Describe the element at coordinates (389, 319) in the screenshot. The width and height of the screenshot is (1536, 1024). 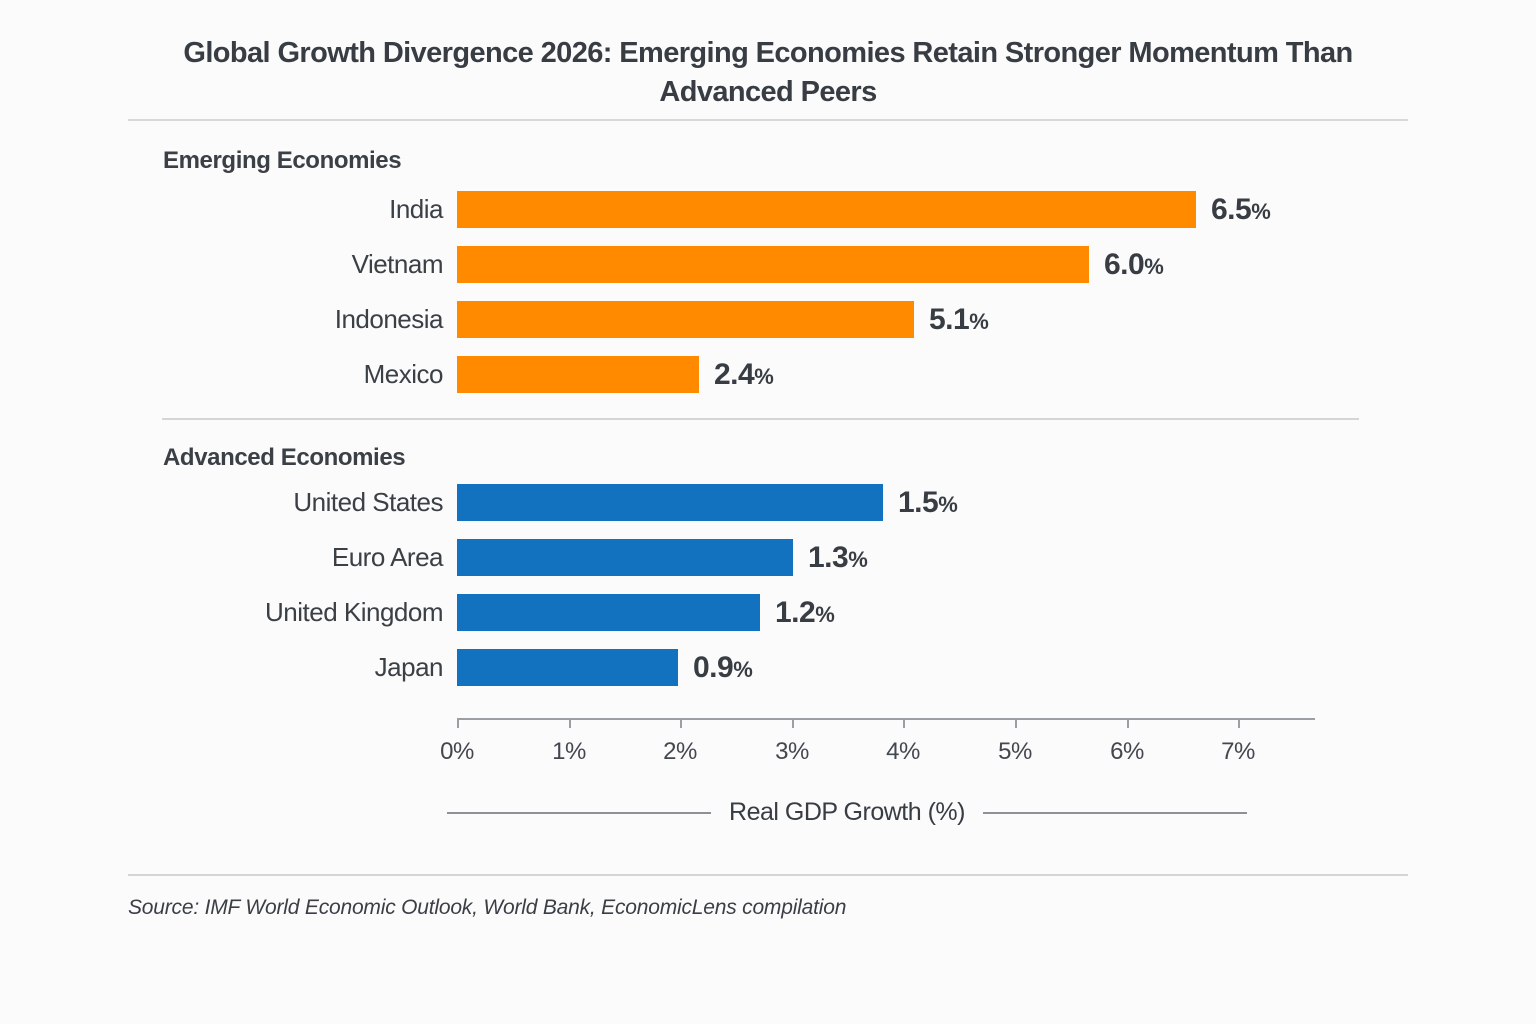
I see `country-label: Indonesia` at that location.